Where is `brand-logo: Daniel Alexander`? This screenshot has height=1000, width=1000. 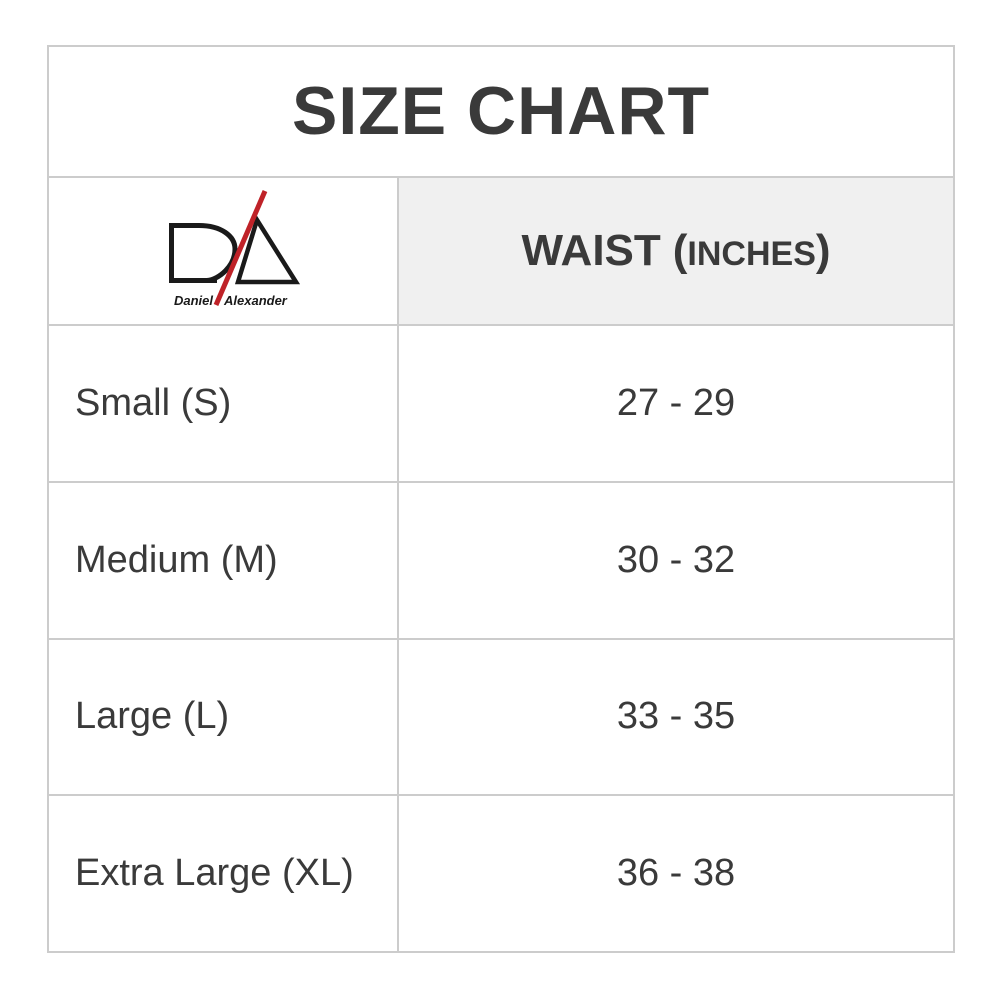
brand-logo: Daniel Alexander is located at coordinates (223, 251).